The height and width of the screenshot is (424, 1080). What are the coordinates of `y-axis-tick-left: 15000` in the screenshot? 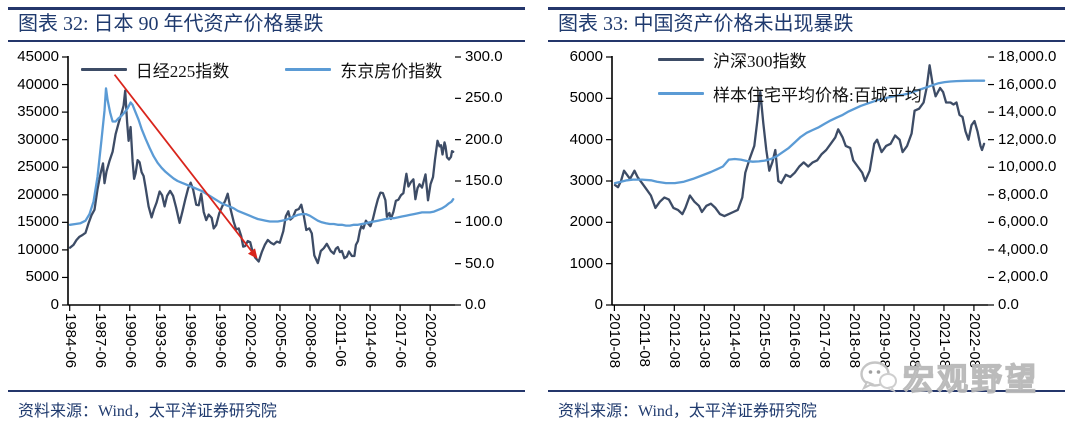 It's located at (38, 222).